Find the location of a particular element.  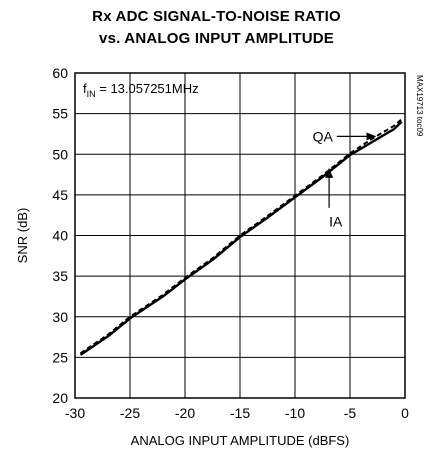

y-tick-label: 35 is located at coordinates (60, 276).